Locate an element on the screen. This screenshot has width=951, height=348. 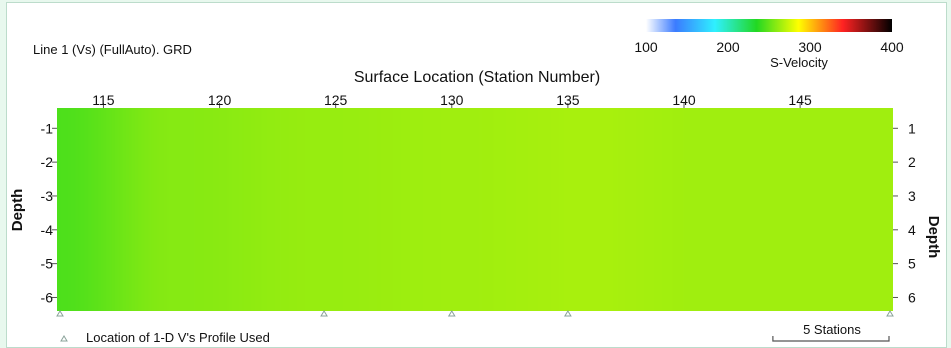
y-right-tick-label: 5 is located at coordinates (912, 264).